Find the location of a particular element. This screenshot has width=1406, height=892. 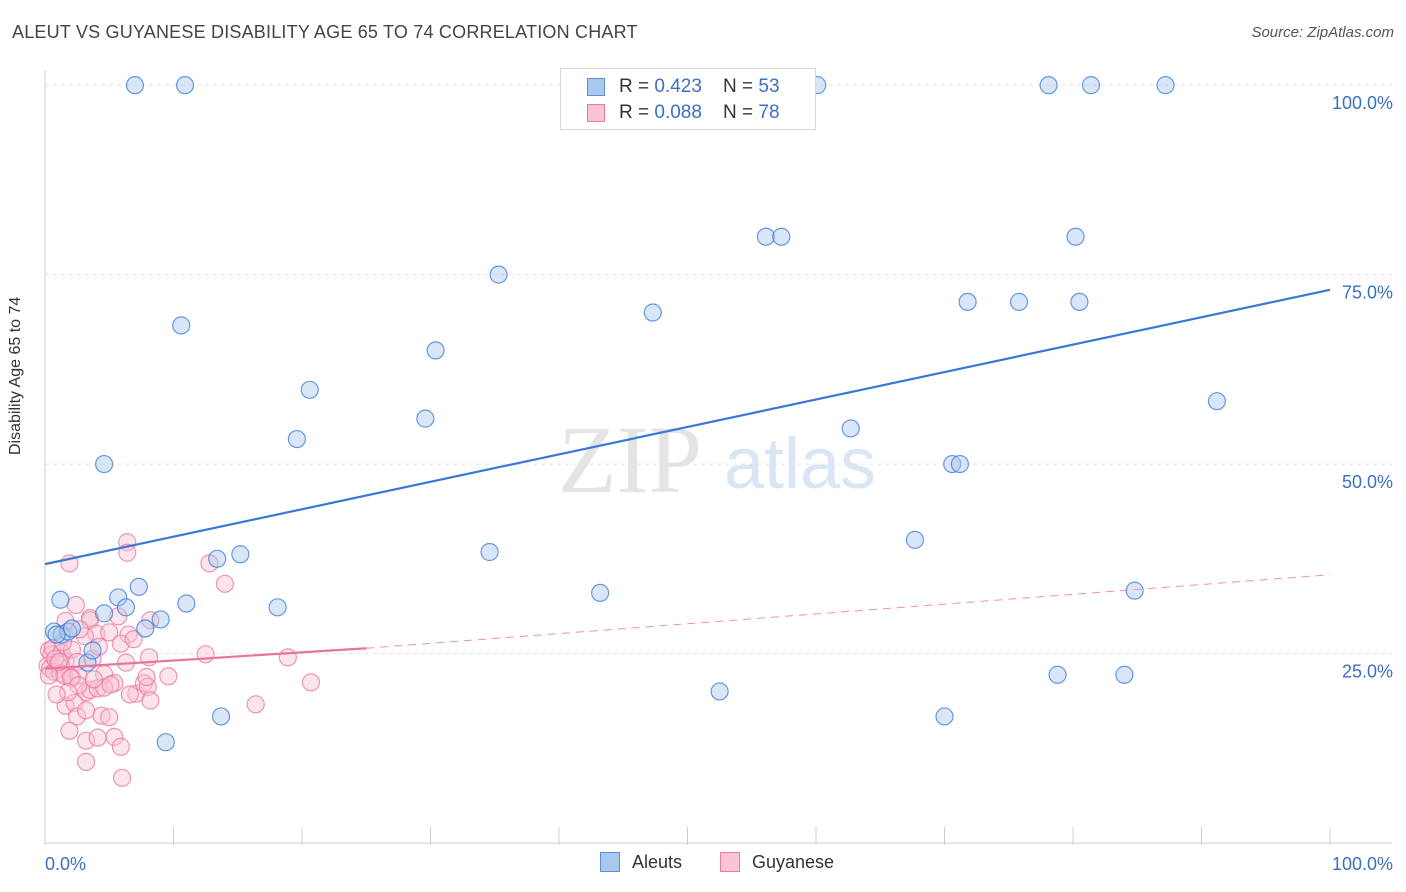

x-tick-label: 0.0% is located at coordinates (65, 864).